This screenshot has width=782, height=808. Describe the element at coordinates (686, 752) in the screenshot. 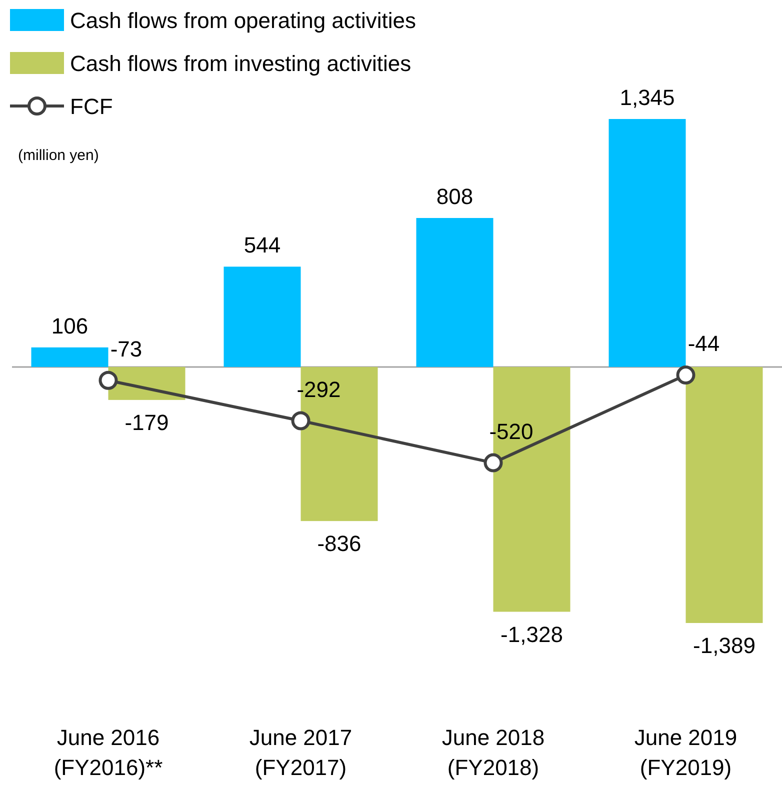

I see `x-tick-label: June 2019 (FY2019)` at that location.